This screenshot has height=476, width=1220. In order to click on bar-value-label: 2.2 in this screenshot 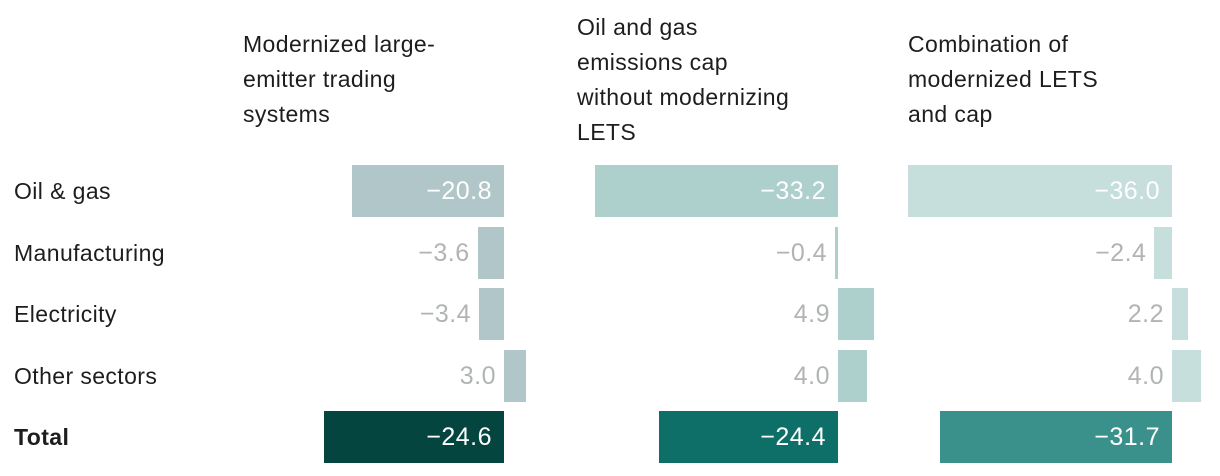, I will do `click(1145, 314)`.